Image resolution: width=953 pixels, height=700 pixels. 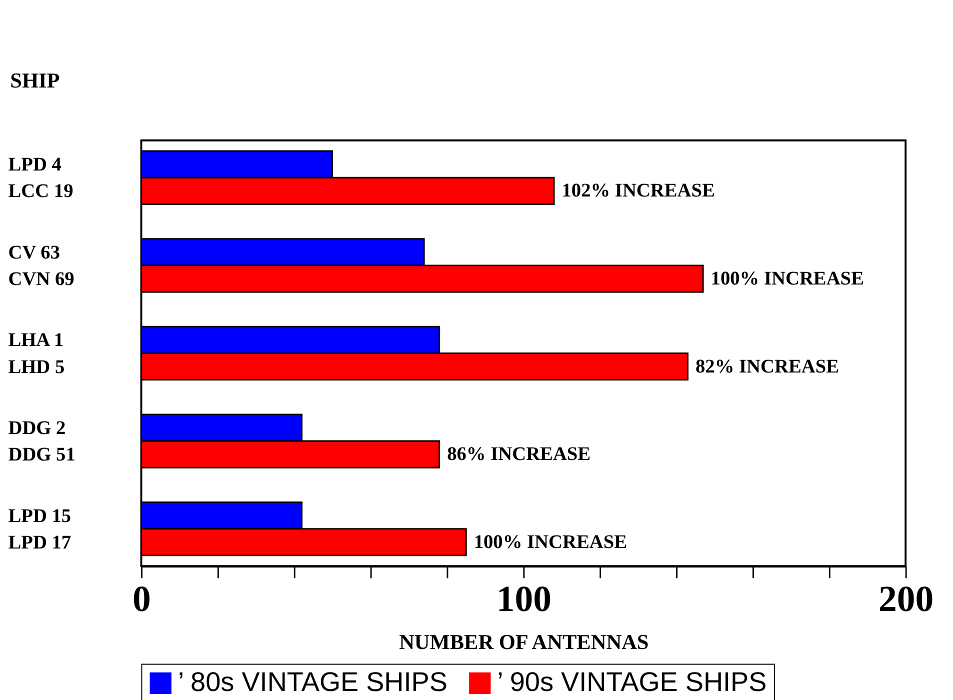 What do you see at coordinates (906, 599) in the screenshot?
I see `x-tick-label: 200` at bounding box center [906, 599].